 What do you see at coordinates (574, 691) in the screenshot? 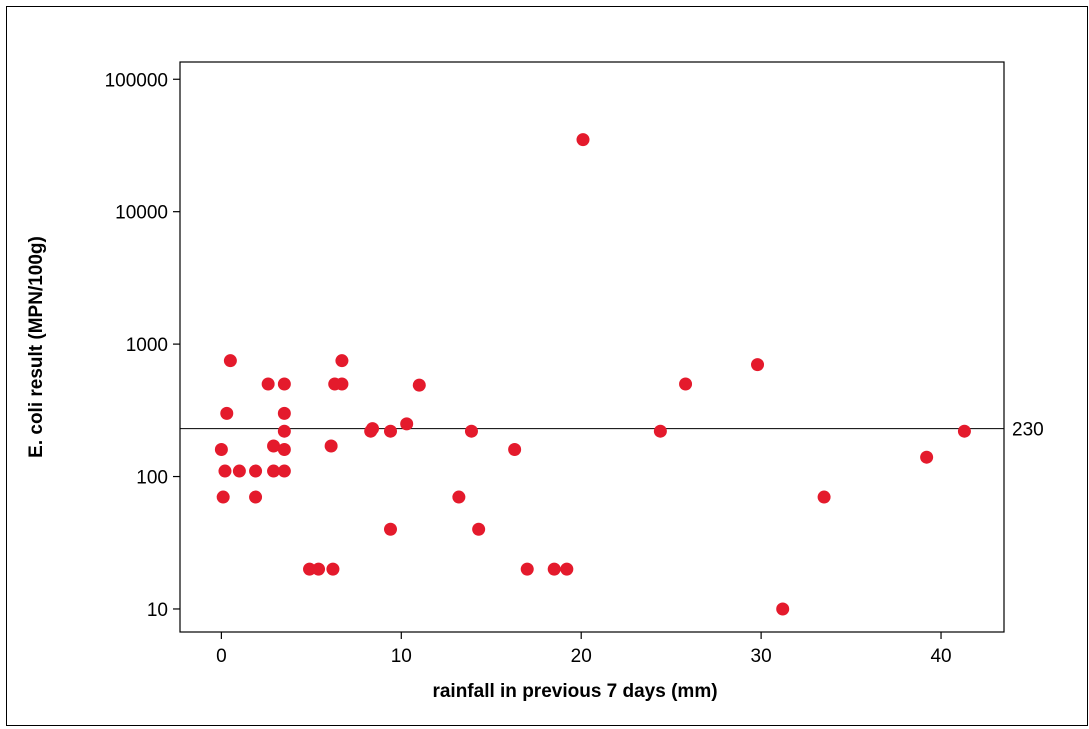
I see `x-axis-label: rainfall in previous 7 days (mm)` at bounding box center [574, 691].